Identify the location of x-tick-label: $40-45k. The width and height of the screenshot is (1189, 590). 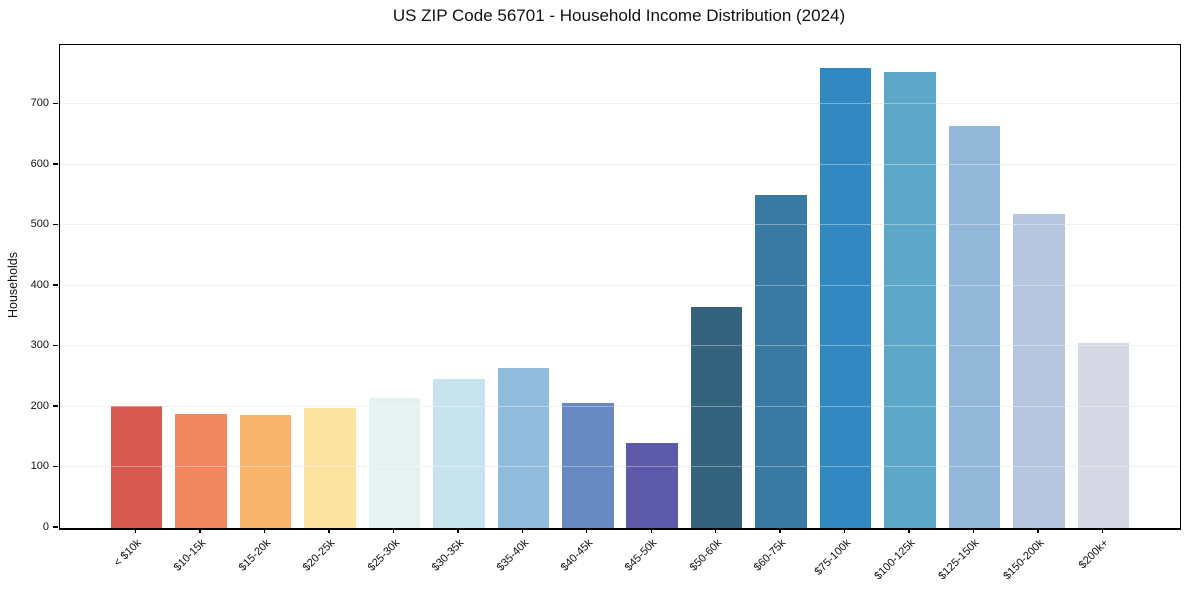
(577, 555).